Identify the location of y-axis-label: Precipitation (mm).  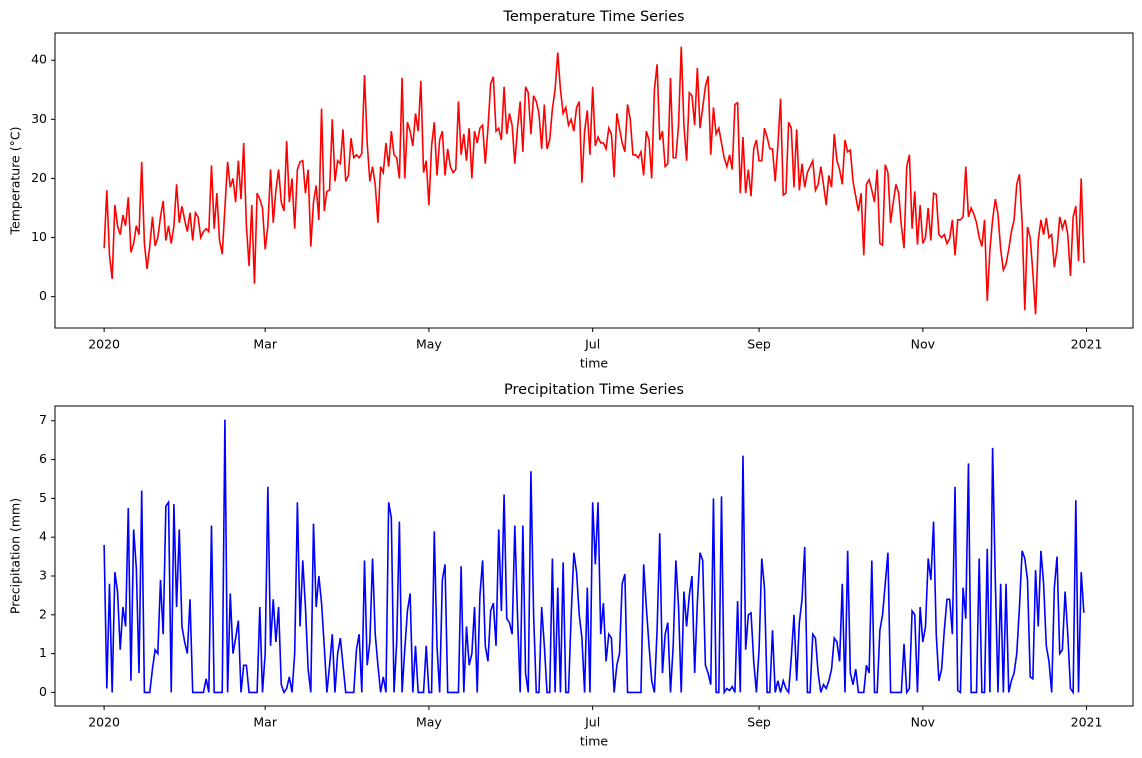
(15, 556).